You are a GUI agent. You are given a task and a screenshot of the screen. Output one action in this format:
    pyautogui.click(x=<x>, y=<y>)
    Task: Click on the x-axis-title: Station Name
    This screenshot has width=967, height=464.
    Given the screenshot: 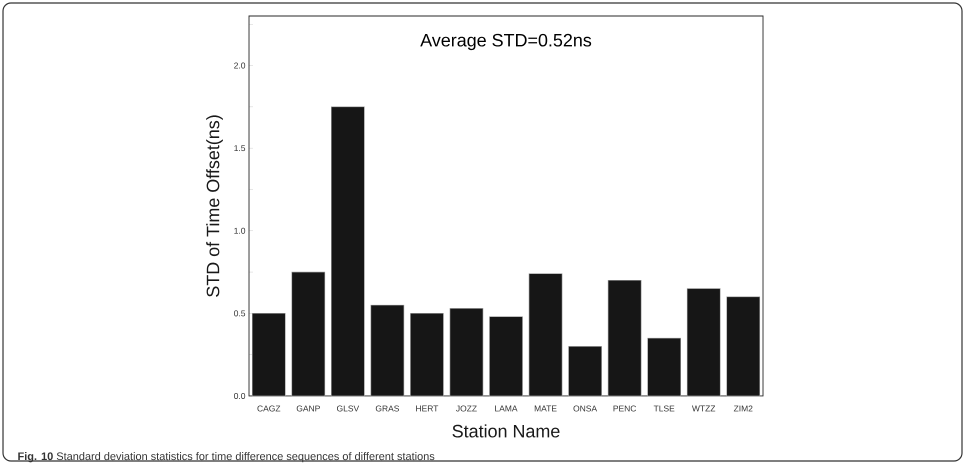 What is the action you would take?
    pyautogui.click(x=506, y=431)
    